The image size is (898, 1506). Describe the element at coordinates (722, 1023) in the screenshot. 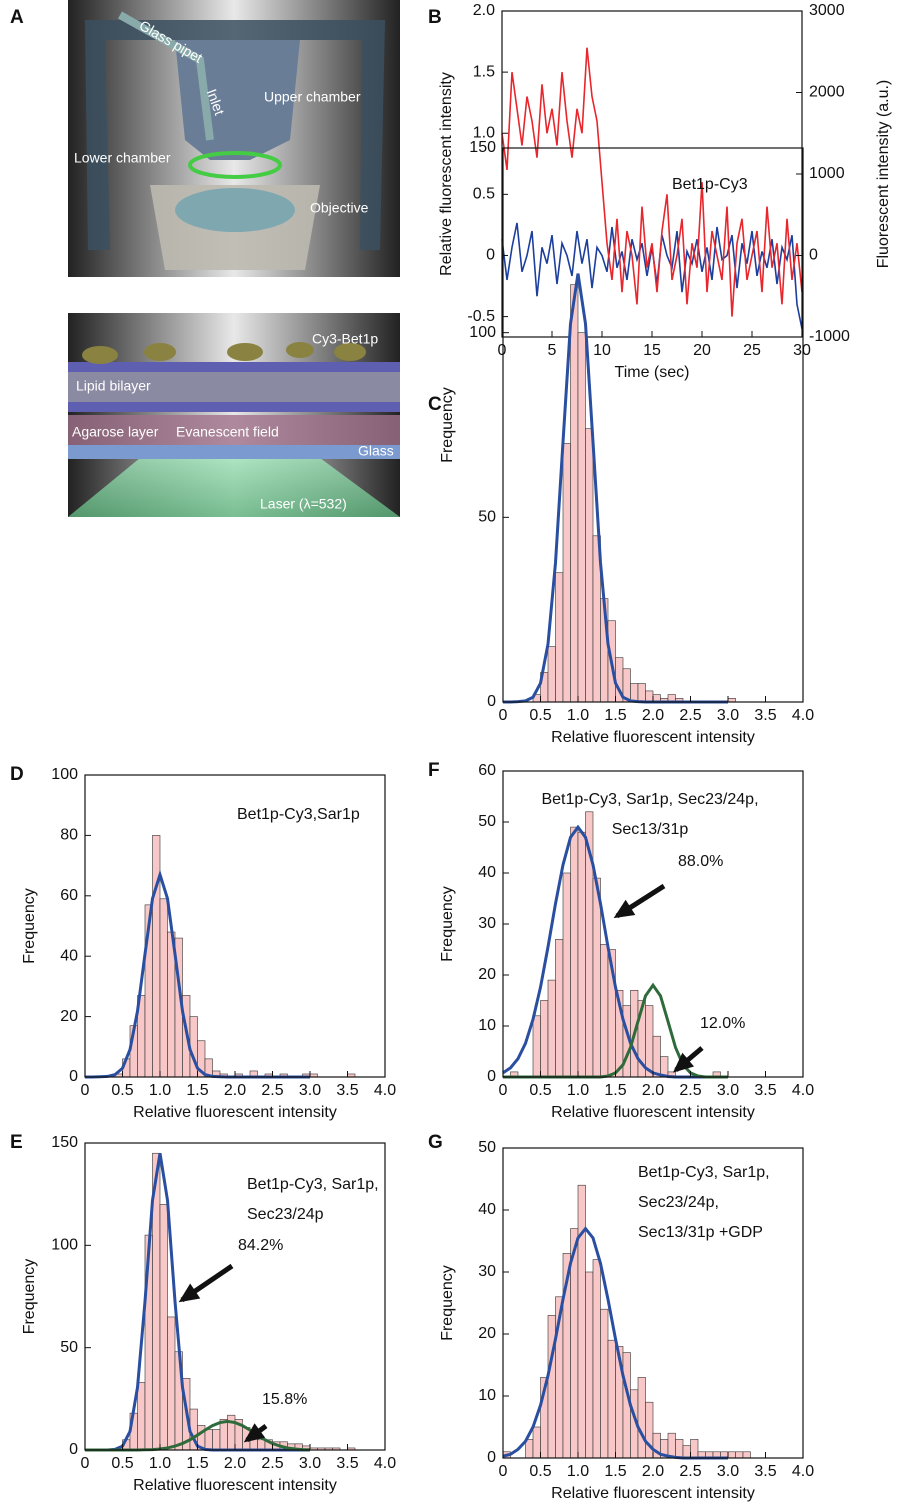

I see `annotation: 12.0%` at that location.